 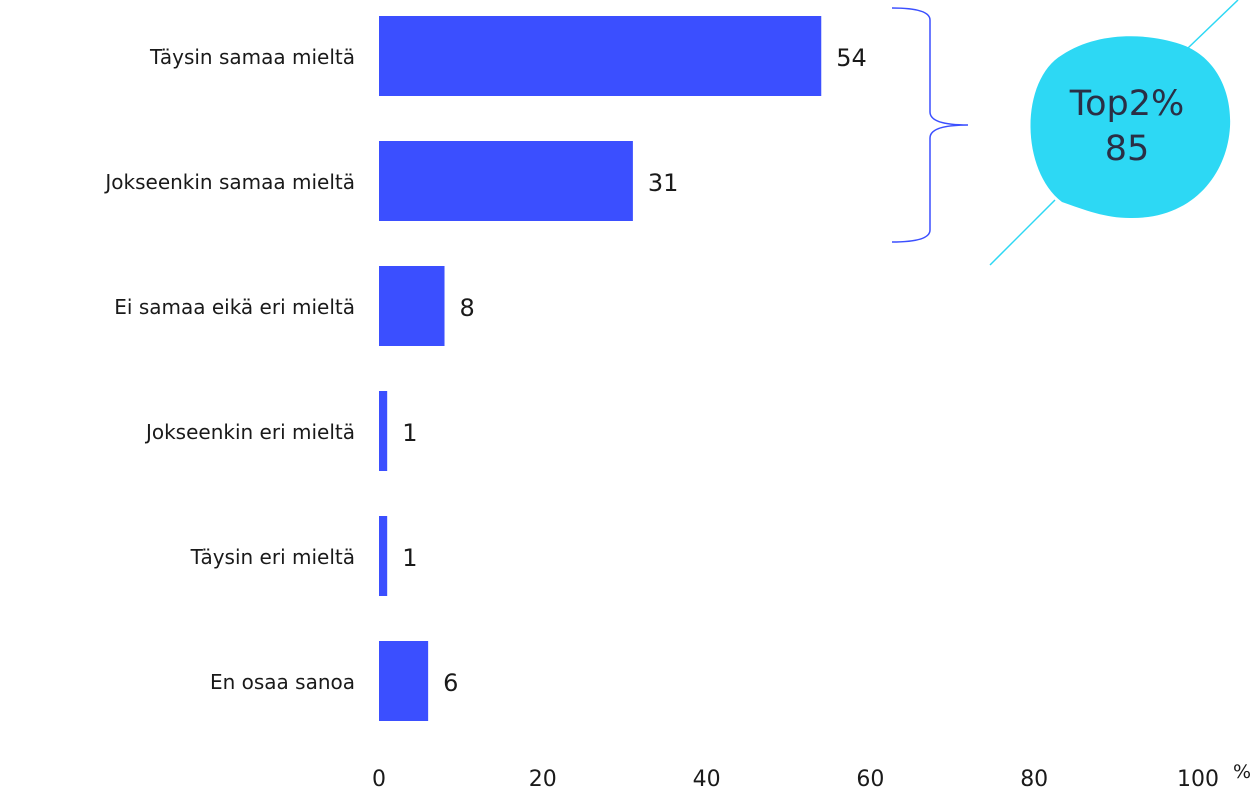 What do you see at coordinates (234, 307) in the screenshot?
I see `category-label: Ei samaa eikä eri mieltä` at bounding box center [234, 307].